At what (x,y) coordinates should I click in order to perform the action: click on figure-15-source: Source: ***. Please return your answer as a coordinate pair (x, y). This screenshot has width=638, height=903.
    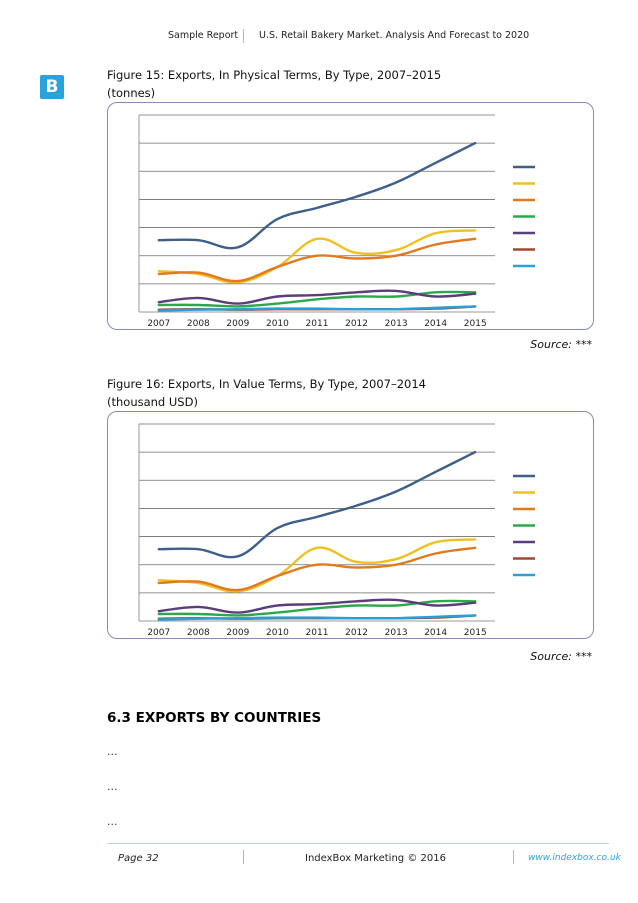
    Looking at the image, I should click on (561, 344).